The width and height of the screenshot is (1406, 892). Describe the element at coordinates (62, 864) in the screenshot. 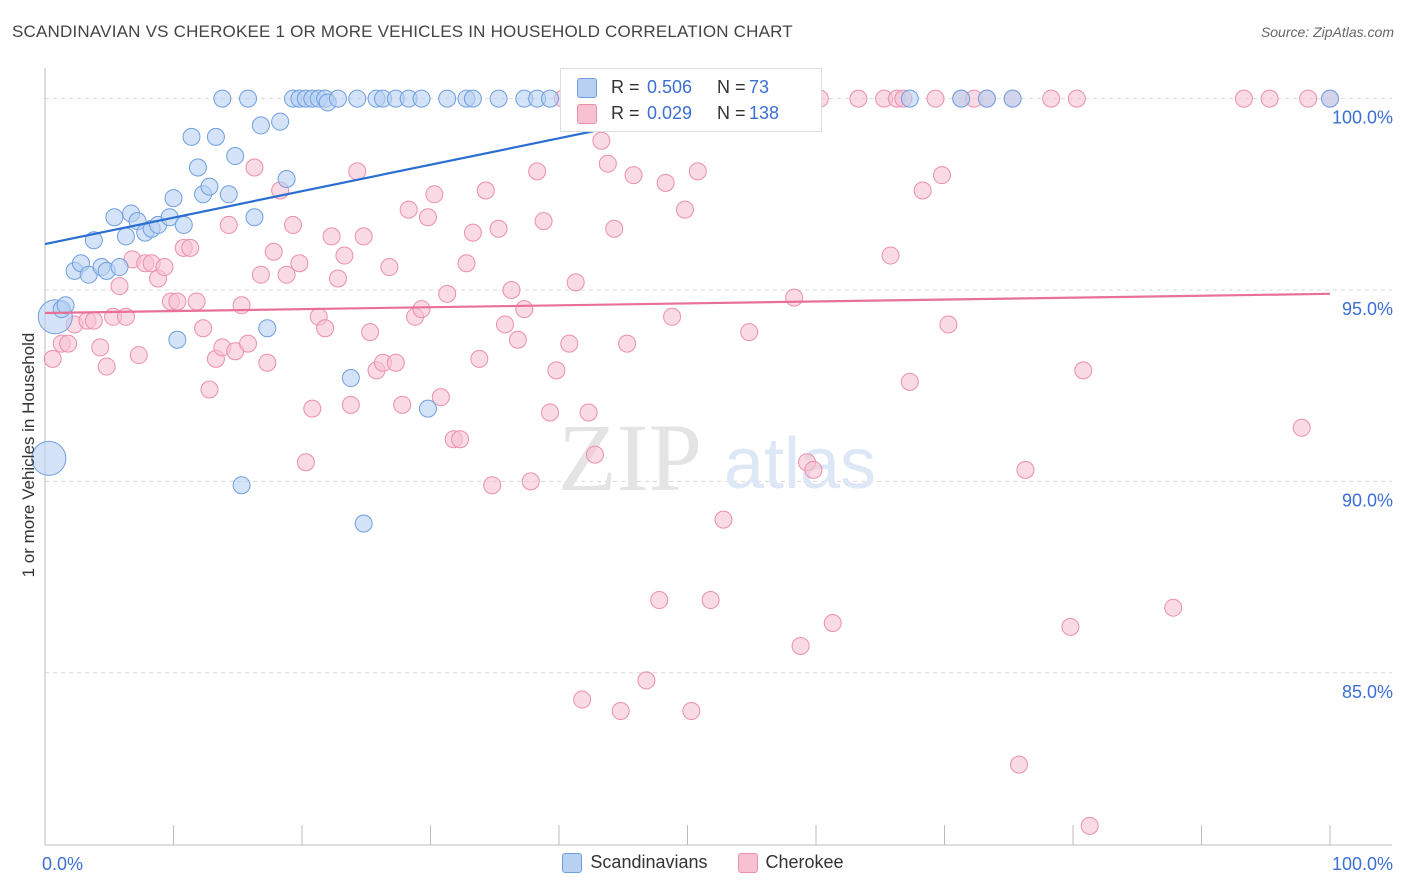

I see `x-tick-label-0: 0.0%` at that location.